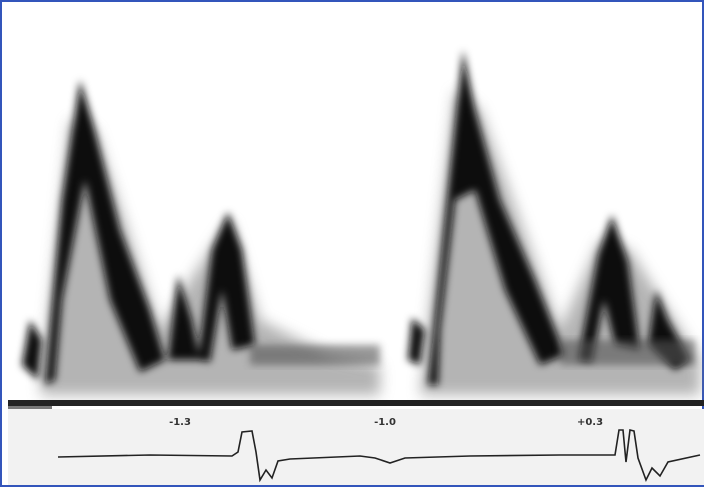  Describe the element at coordinates (356, 403) in the screenshot. I see `baseline` at that location.